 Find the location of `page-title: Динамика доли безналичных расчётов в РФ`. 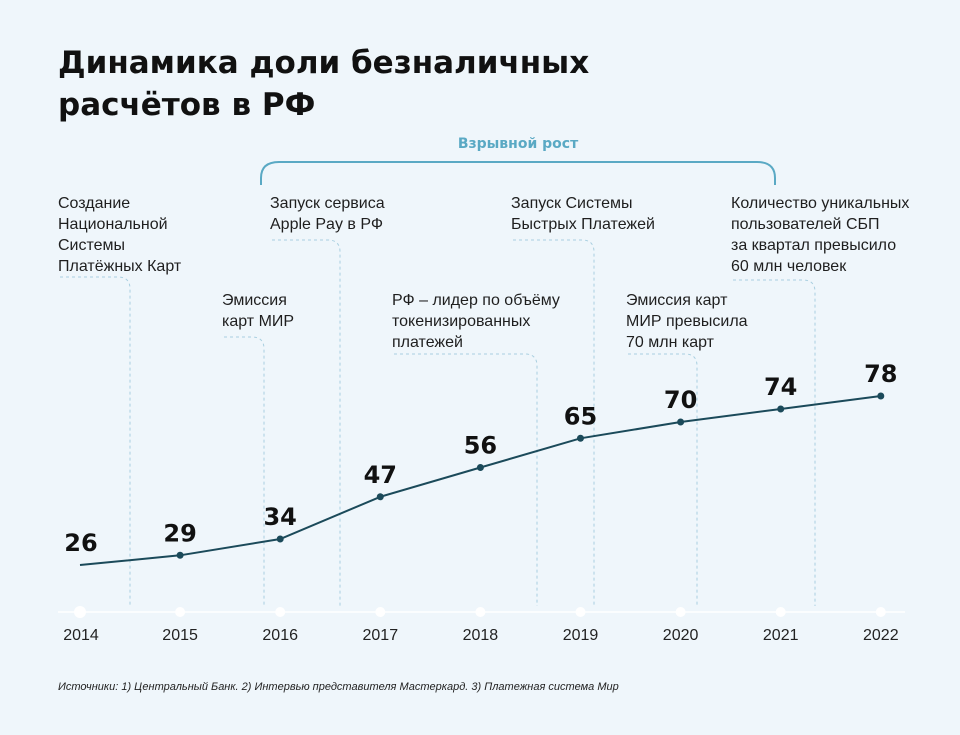

page-title: Динамика доли безналичных расчётов в РФ is located at coordinates (323, 84).